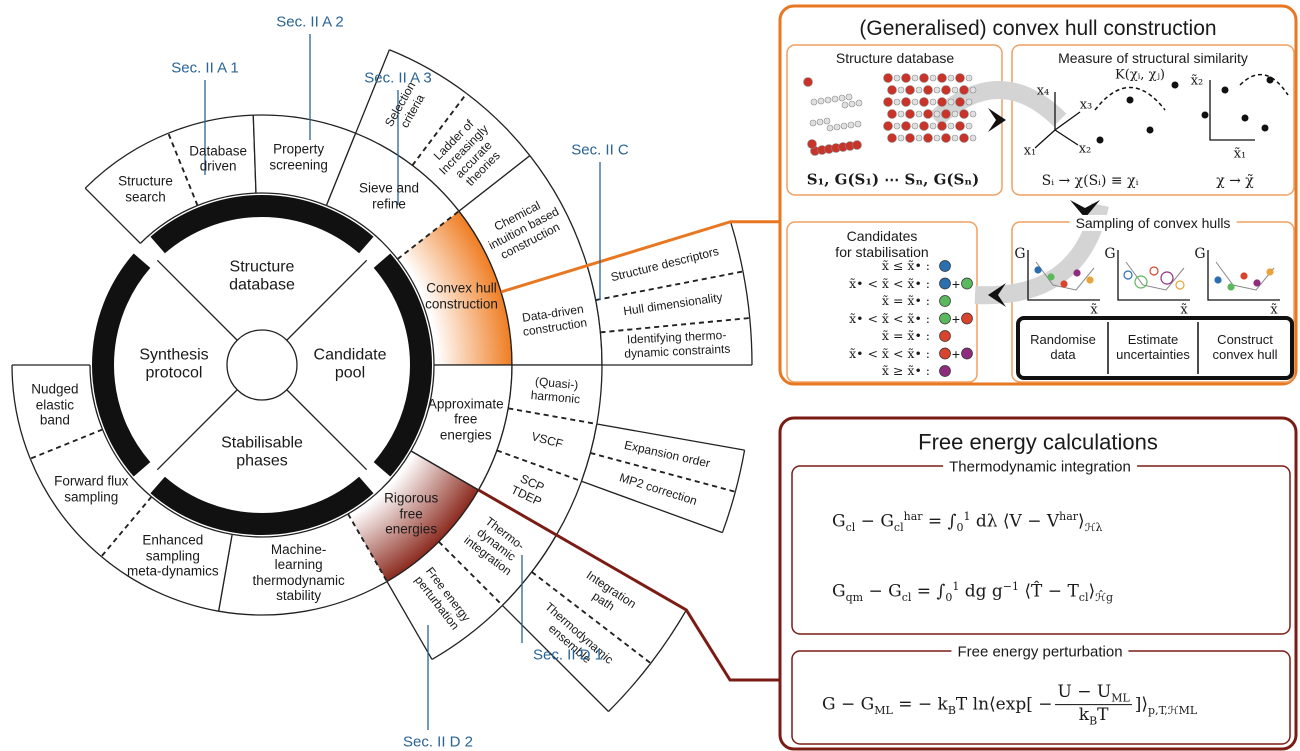  What do you see at coordinates (854, 598) in the screenshot?
I see `formula-part: qm` at bounding box center [854, 598].